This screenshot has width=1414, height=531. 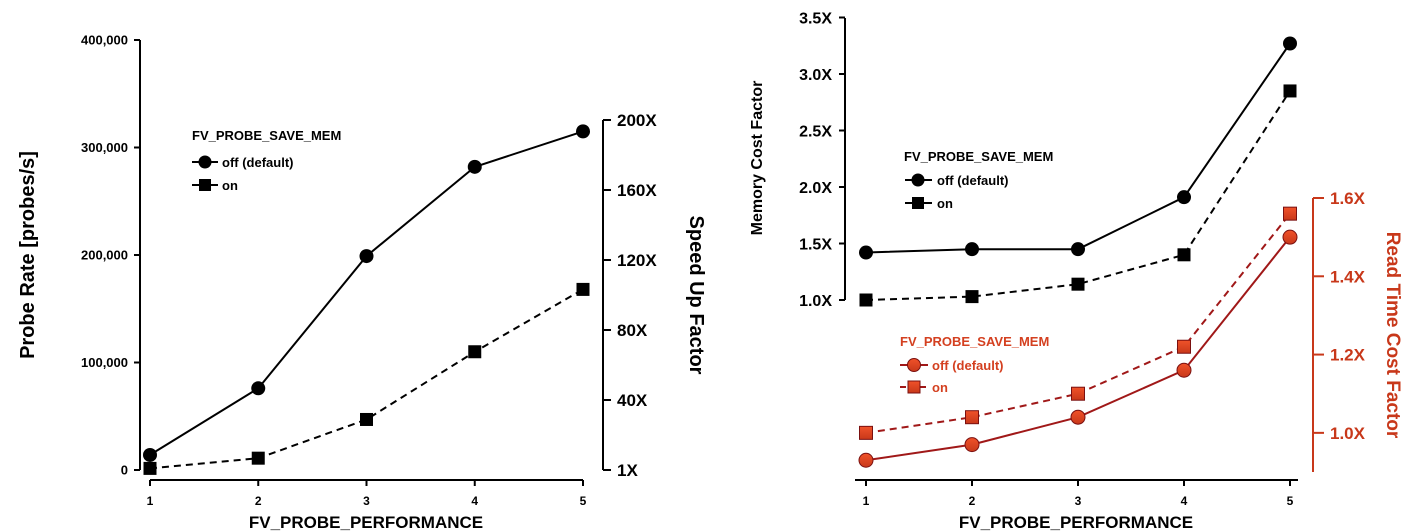 I want to click on right-y2-axis-label: Read Time Cost Factor, so click(x=1392, y=335).